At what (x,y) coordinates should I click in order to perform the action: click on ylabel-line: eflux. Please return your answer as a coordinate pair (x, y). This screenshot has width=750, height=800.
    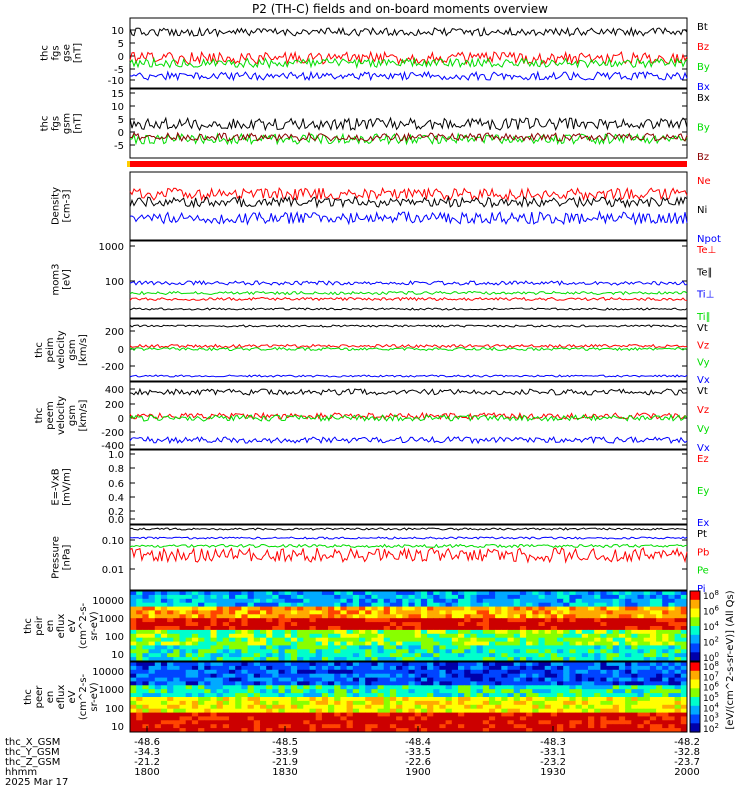
    Looking at the image, I should click on (61, 697).